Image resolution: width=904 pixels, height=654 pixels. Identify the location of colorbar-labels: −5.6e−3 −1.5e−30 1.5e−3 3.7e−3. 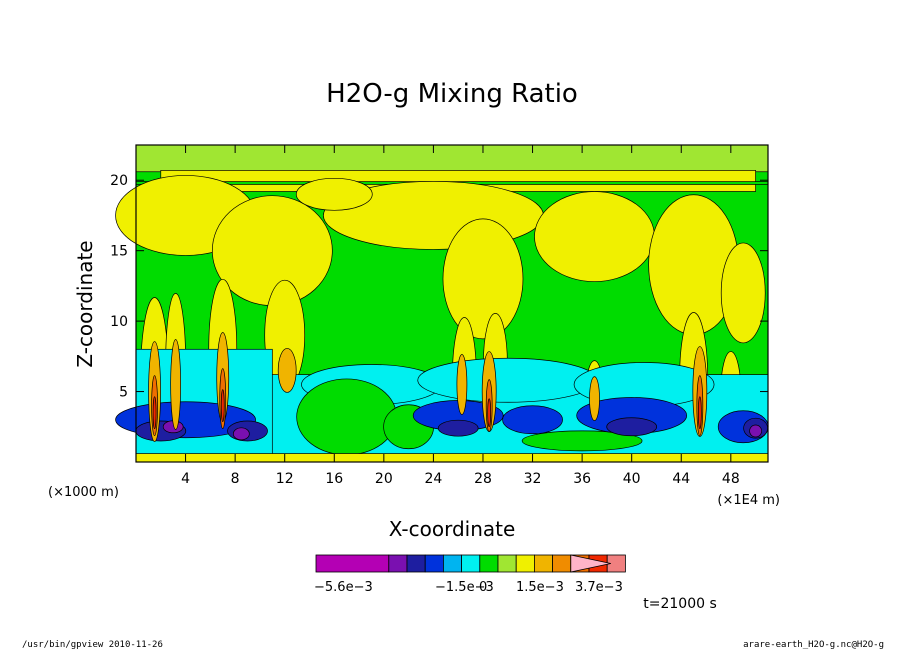
(468, 587).